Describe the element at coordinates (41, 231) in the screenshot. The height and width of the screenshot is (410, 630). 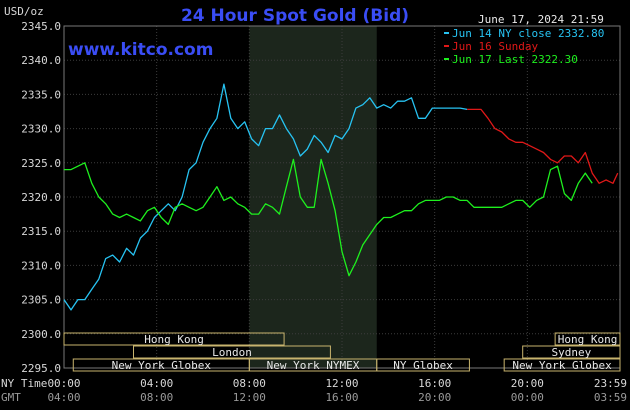
I see `y-tick-label: 2315.0` at that location.